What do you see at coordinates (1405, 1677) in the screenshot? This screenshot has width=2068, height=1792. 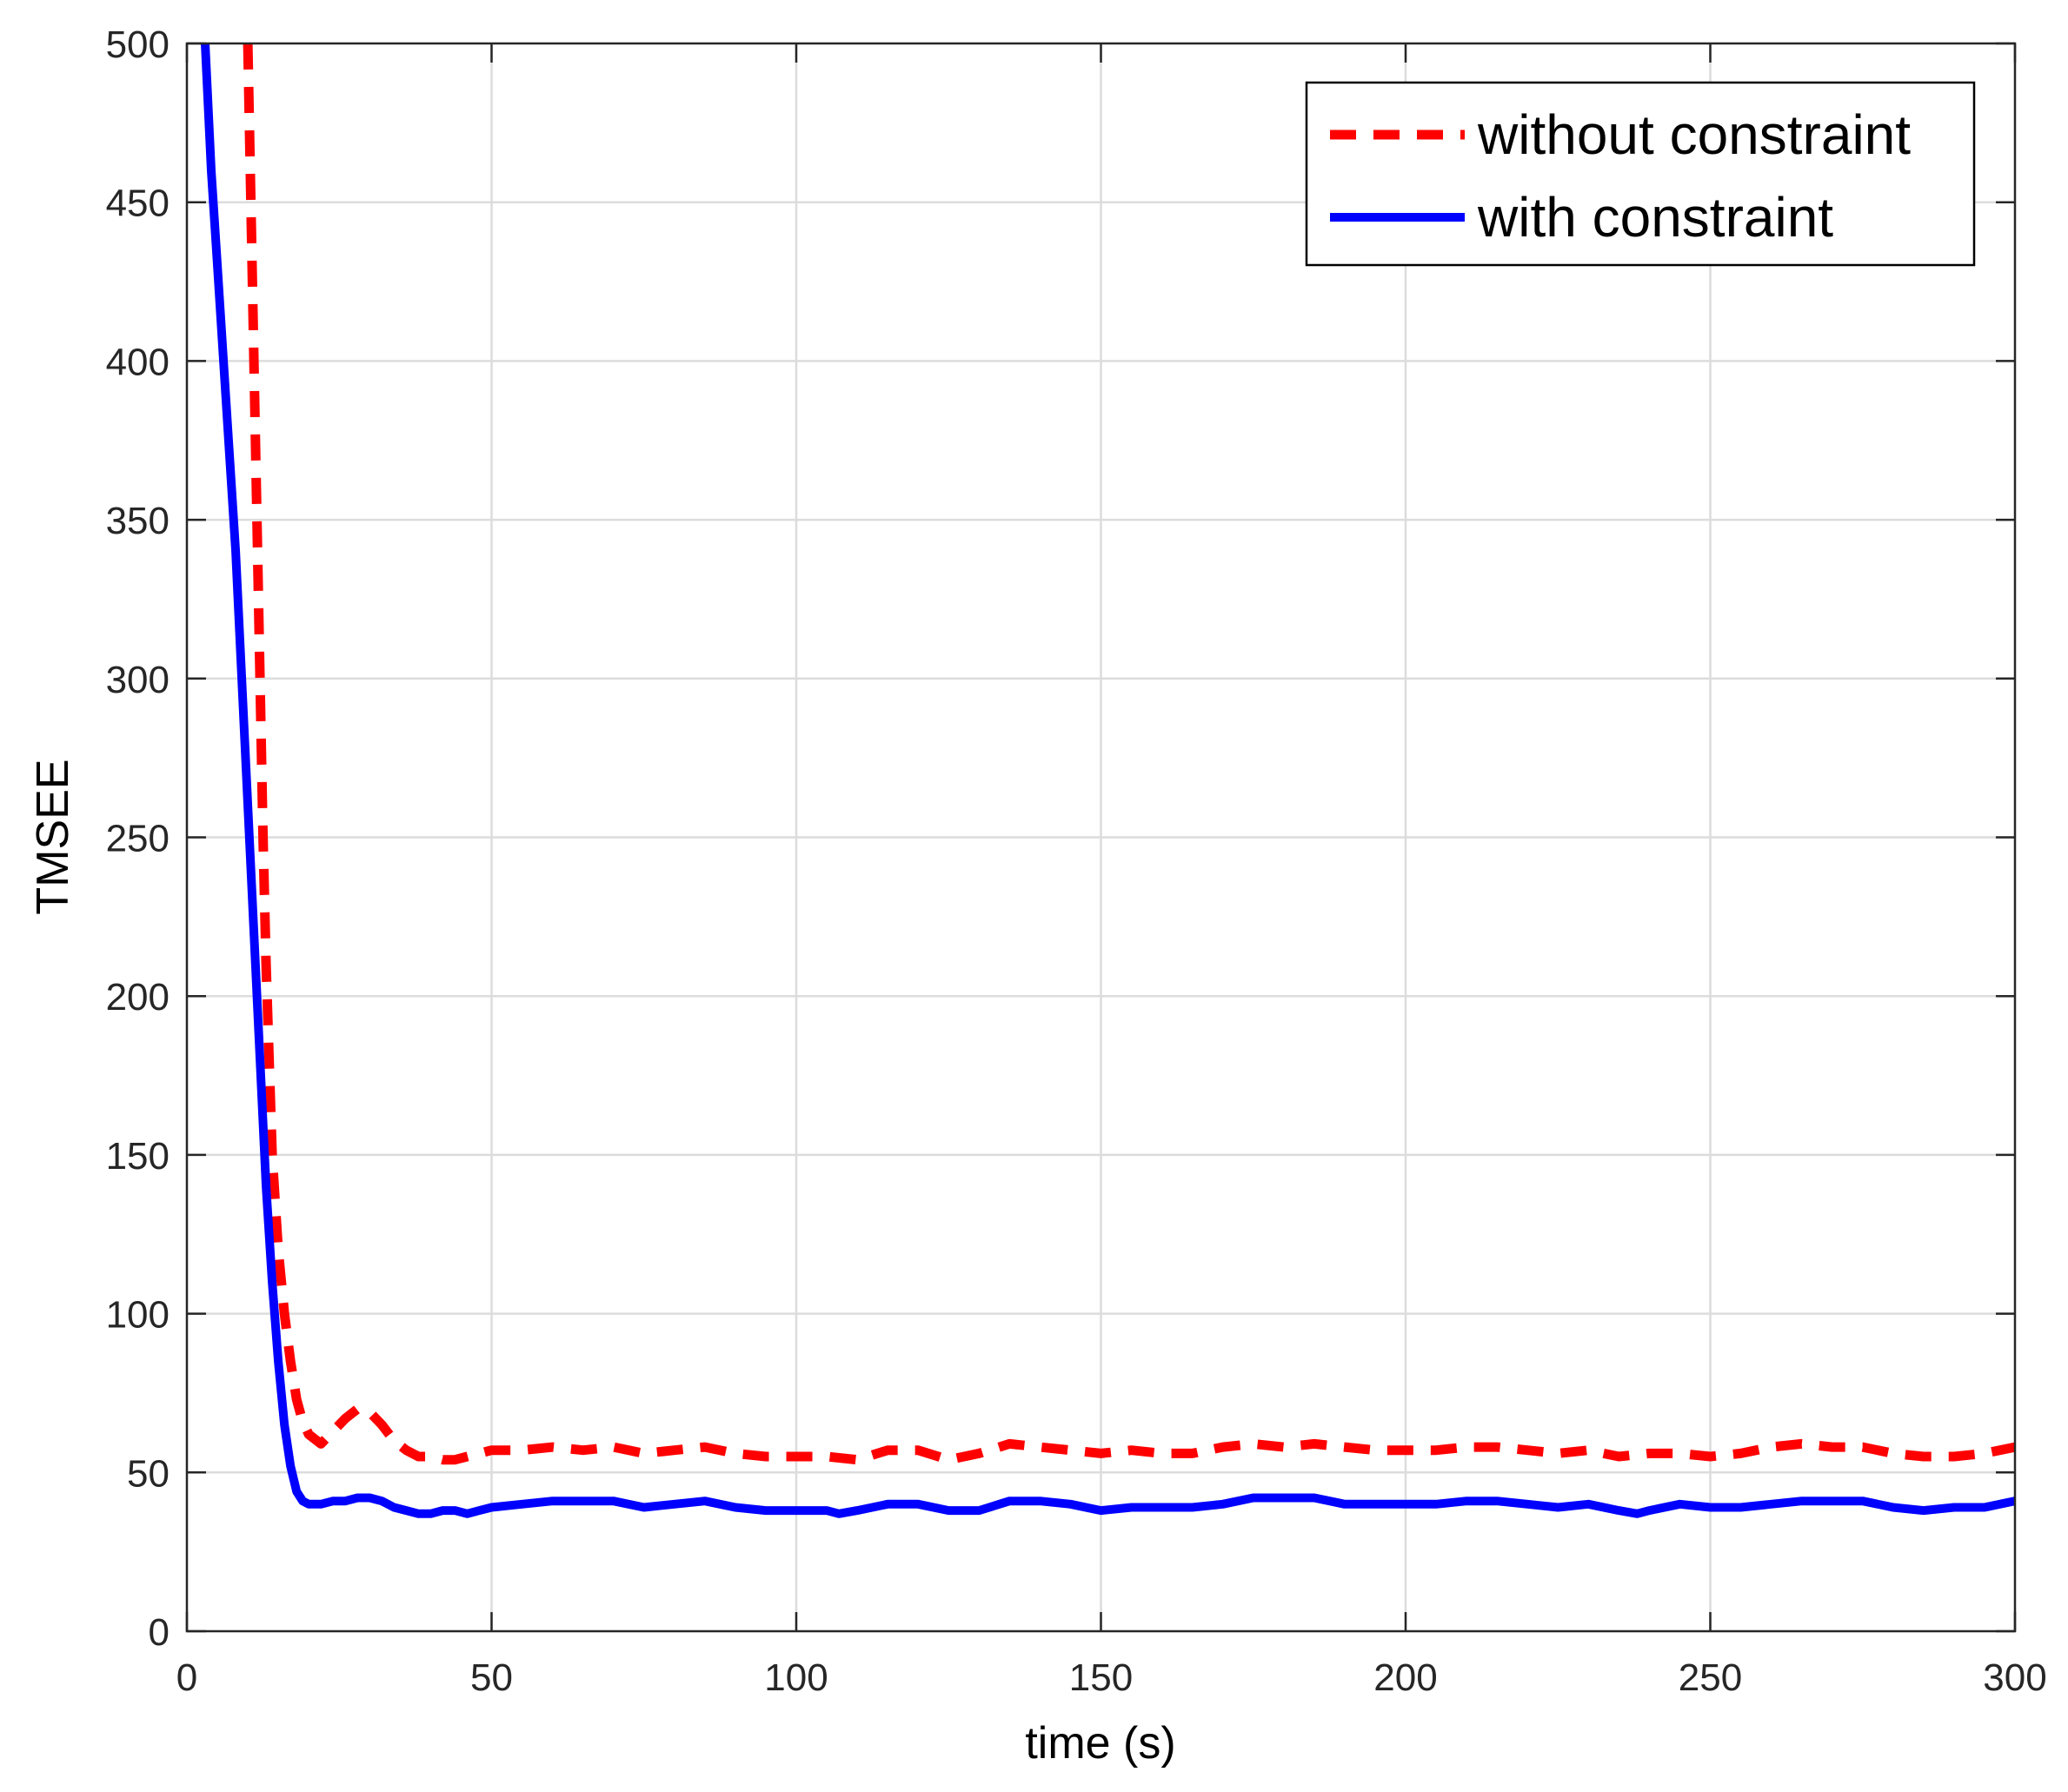 I see `x-tick-label: 200` at bounding box center [1405, 1677].